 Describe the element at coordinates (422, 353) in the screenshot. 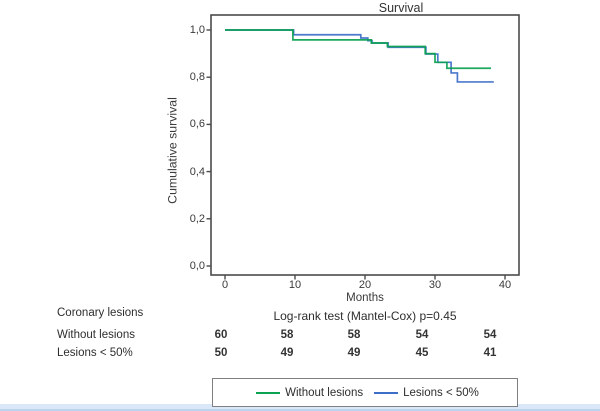

I see `risk-count: 45` at that location.